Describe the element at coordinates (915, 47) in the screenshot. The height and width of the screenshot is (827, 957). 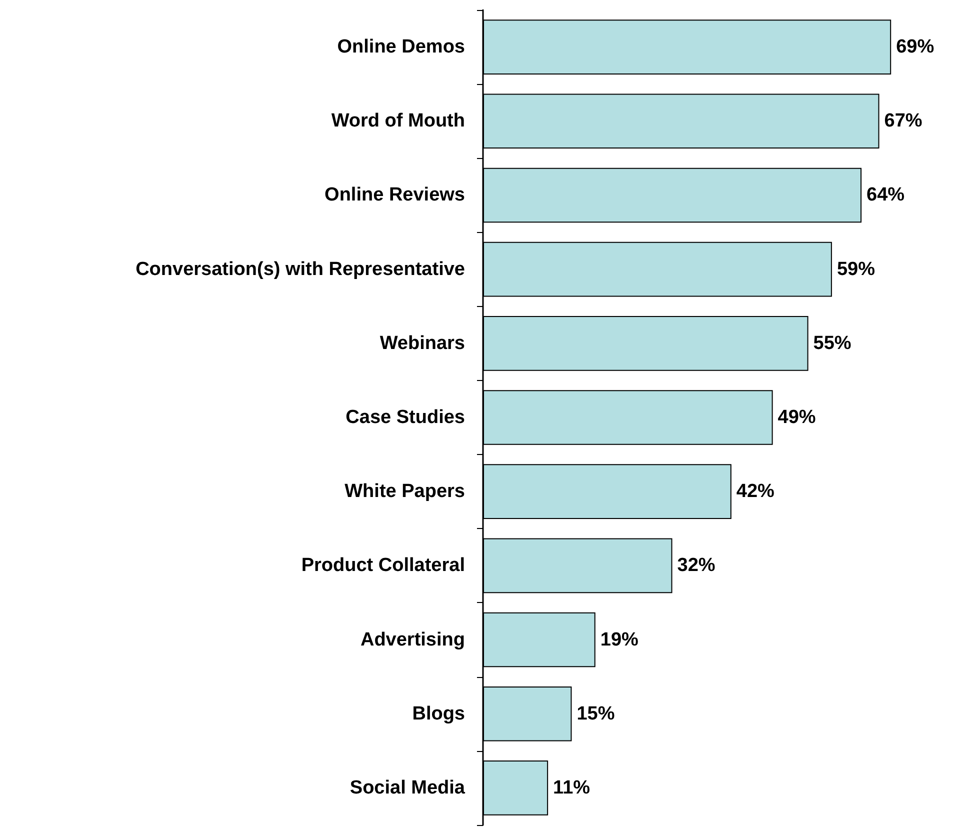
I see `data-label: 69%` at that location.